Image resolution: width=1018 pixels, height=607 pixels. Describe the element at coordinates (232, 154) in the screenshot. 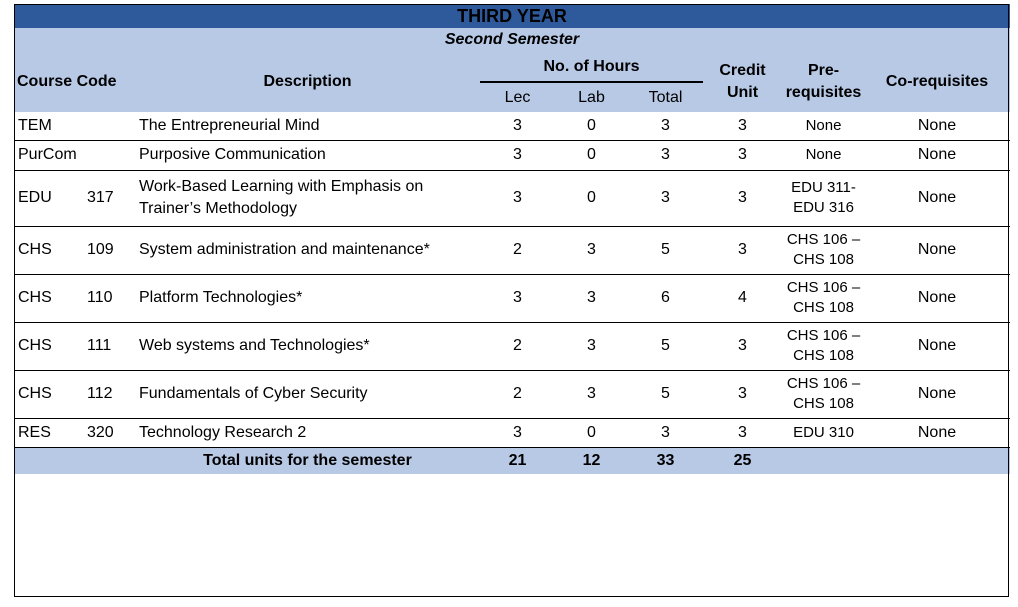

I see `course-description-line: Purposive Communication` at that location.